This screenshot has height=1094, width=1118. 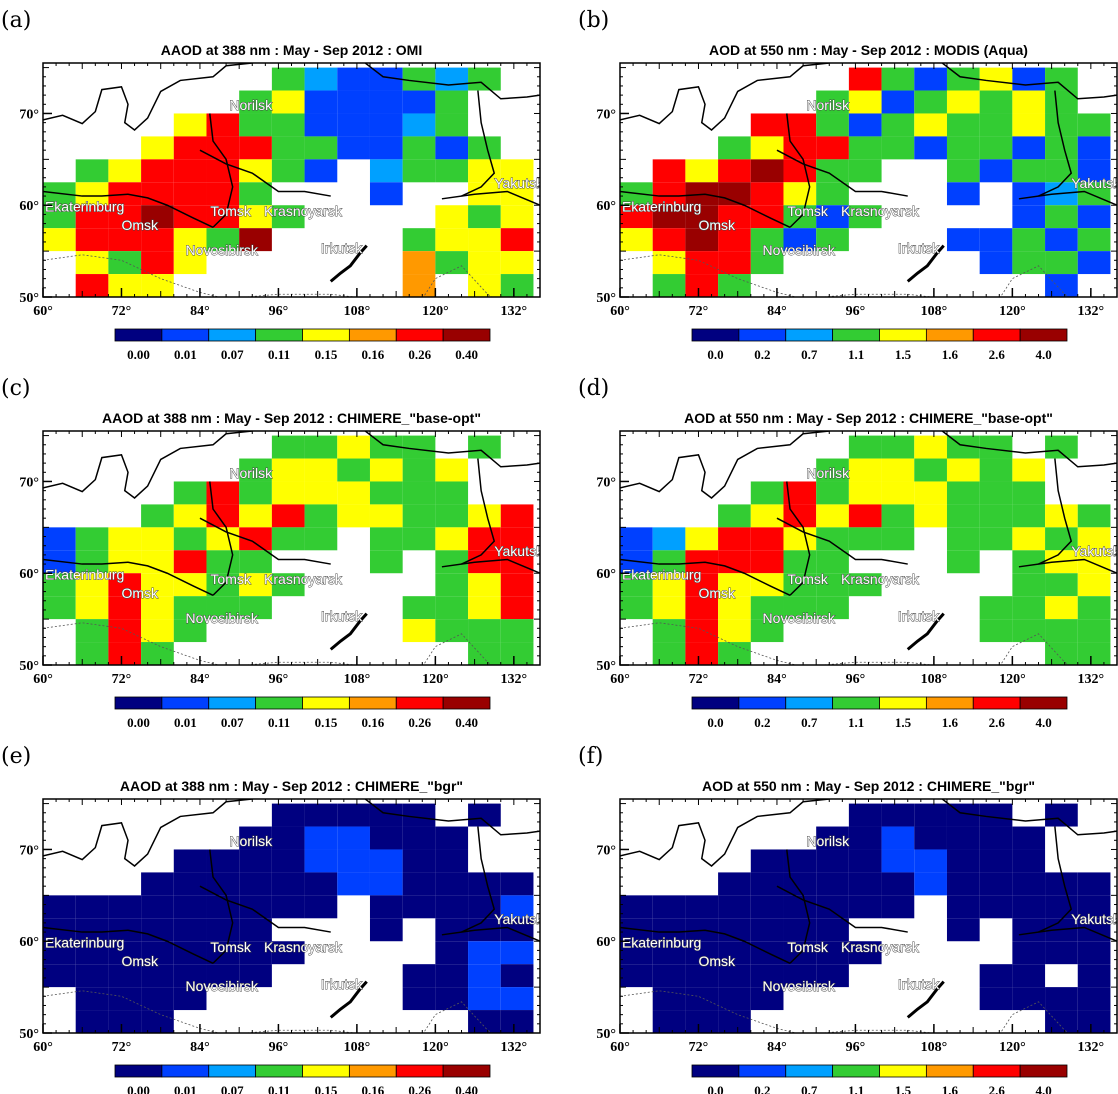 I want to click on colorbar-label: 0.11, so click(x=279, y=722).